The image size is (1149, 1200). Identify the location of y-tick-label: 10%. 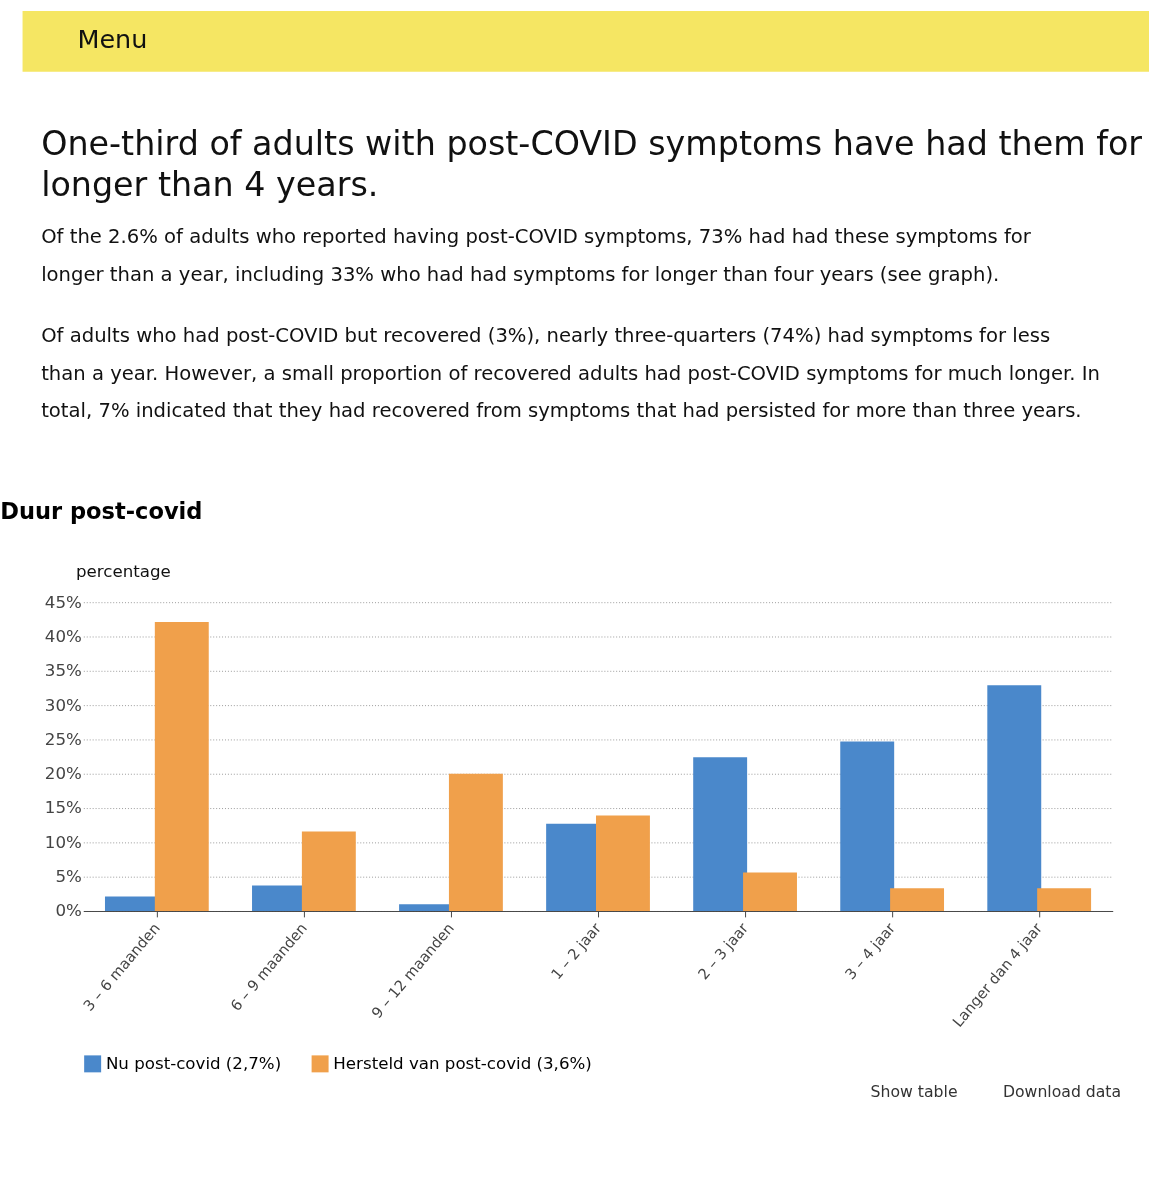
(63, 842).